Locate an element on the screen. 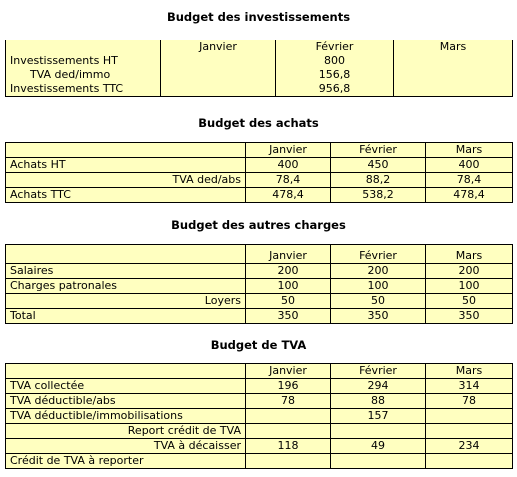  data-row: Investissements HT 800 is located at coordinates (259, 61).